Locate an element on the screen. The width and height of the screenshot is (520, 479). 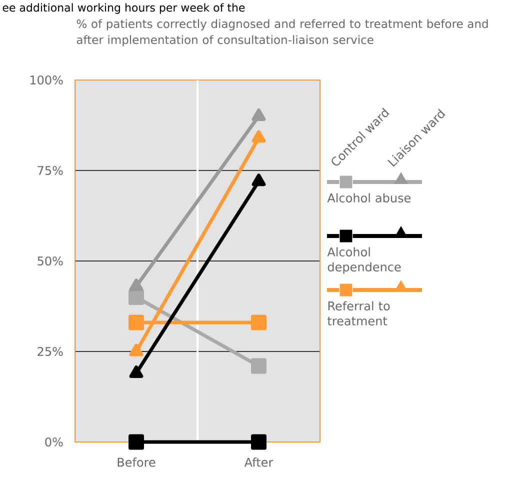
chart-title: % of patients correctly diagnosed and referred to treatment before and after implementation of consultation-liaison service is located at coordinates (282, 32).